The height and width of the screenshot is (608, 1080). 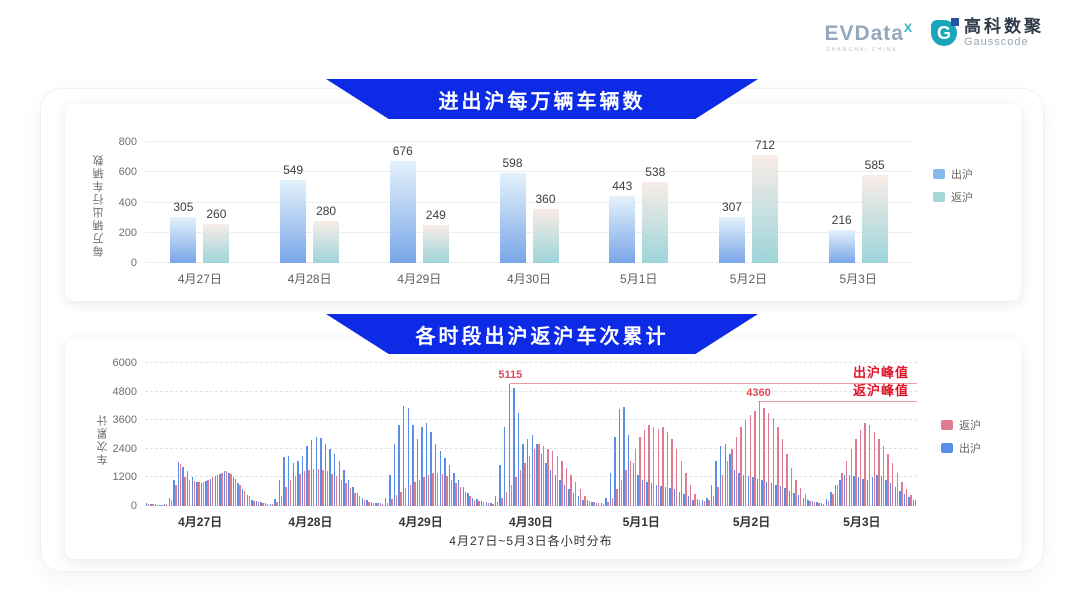 What do you see at coordinates (124, 363) in the screenshot?
I see `y-tick-label: 6000` at bounding box center [124, 363].